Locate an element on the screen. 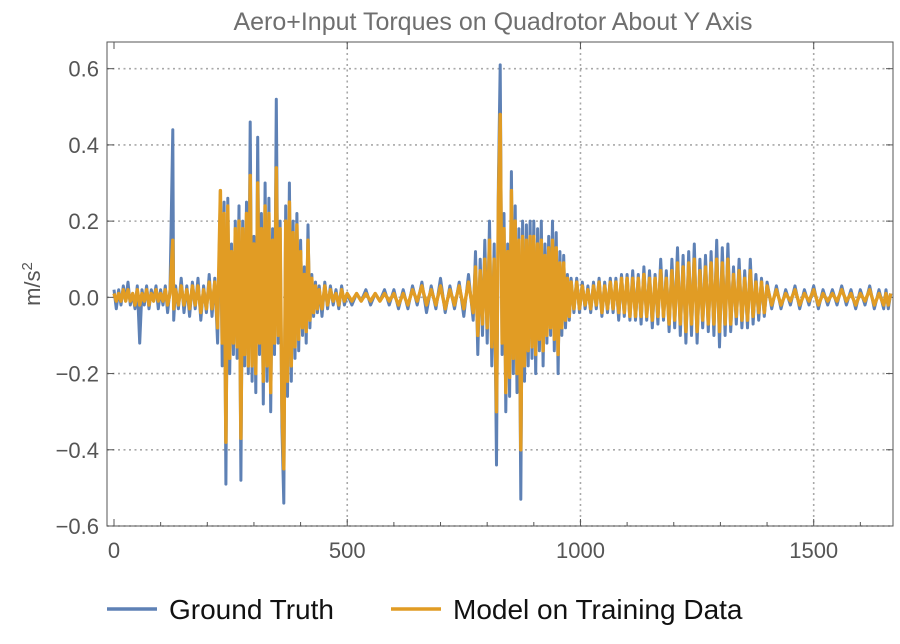  x-tick-label: 500 is located at coordinates (347, 550).